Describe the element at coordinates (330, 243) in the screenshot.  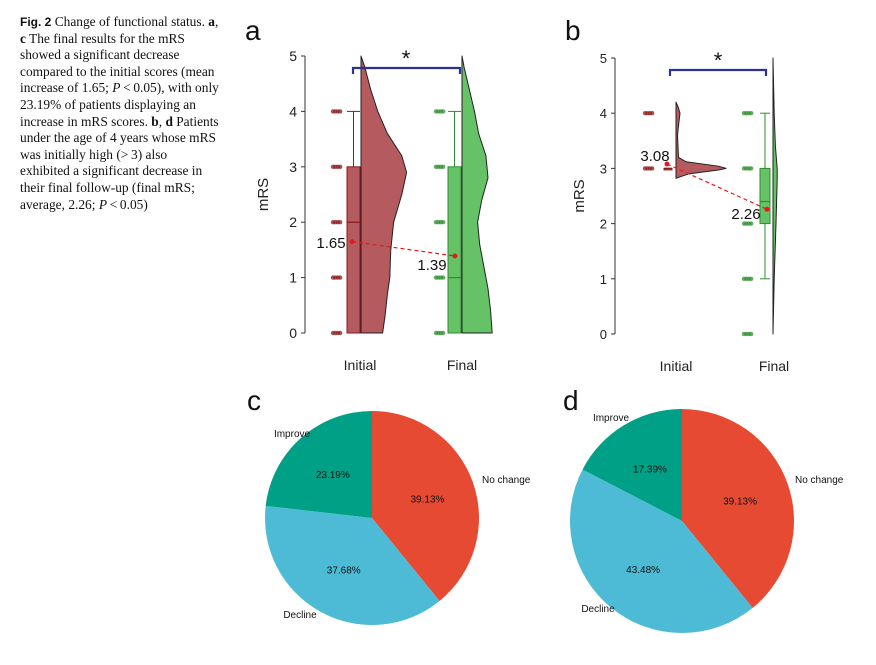
I see `mean-label: 1.65` at that location.